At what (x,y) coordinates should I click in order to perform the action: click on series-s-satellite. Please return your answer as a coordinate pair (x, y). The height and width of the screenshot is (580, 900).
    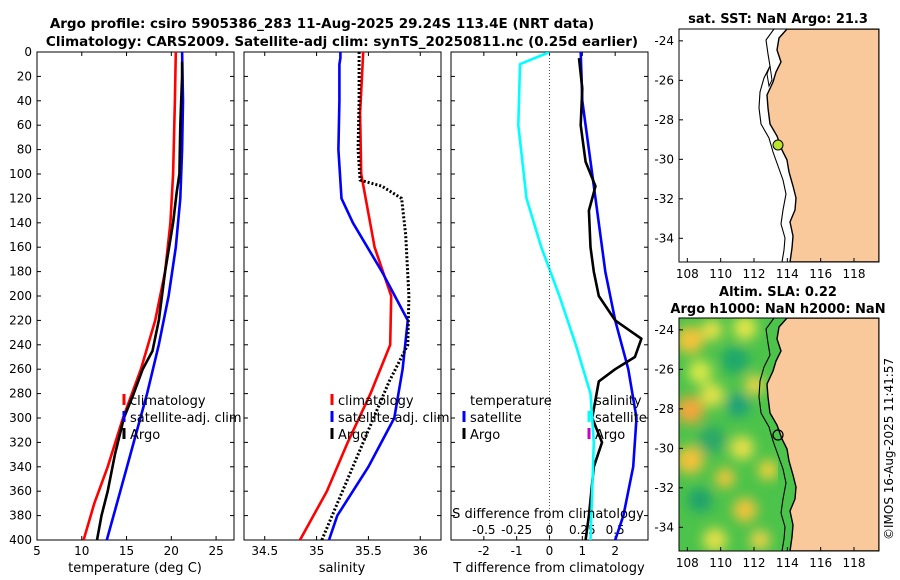
    Looking at the image, I should click on (556, 296).